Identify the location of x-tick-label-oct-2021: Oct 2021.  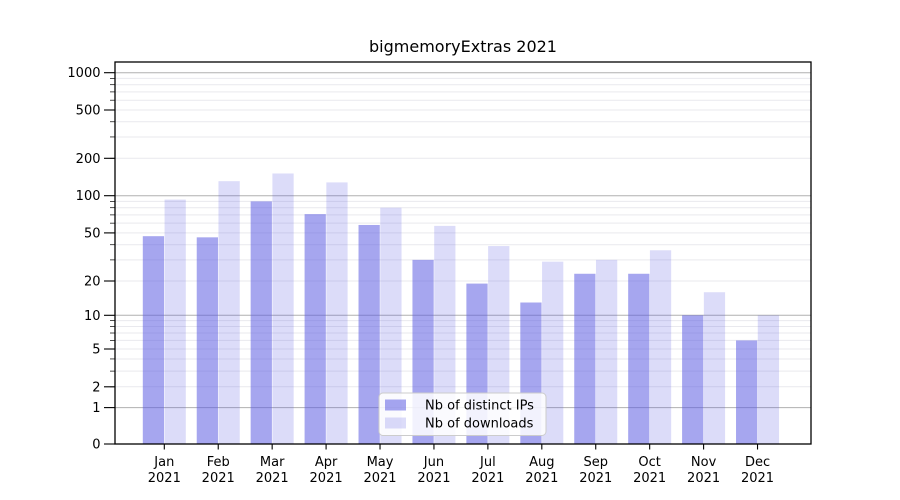
(649, 470).